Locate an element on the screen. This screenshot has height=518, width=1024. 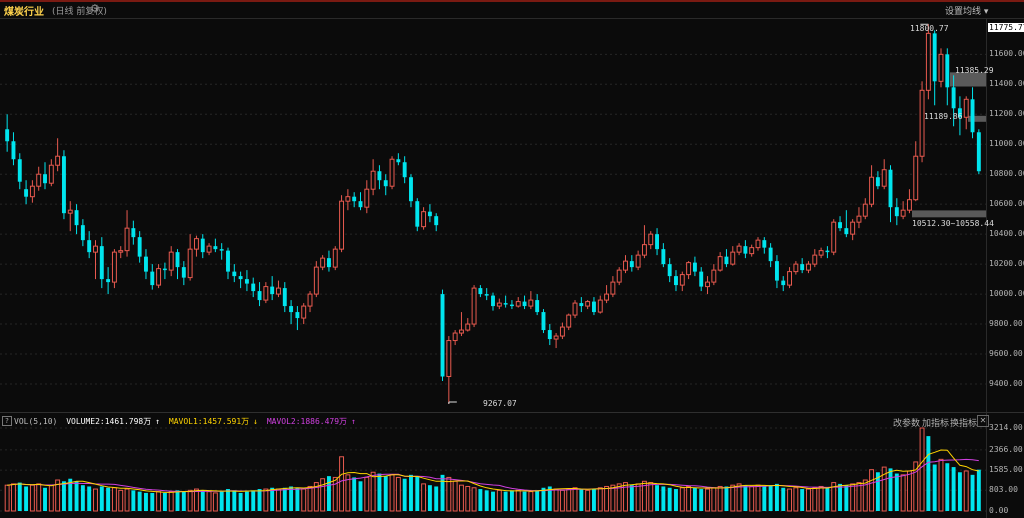
price-tick-label: 11600.00 is located at coordinates (1006, 54).